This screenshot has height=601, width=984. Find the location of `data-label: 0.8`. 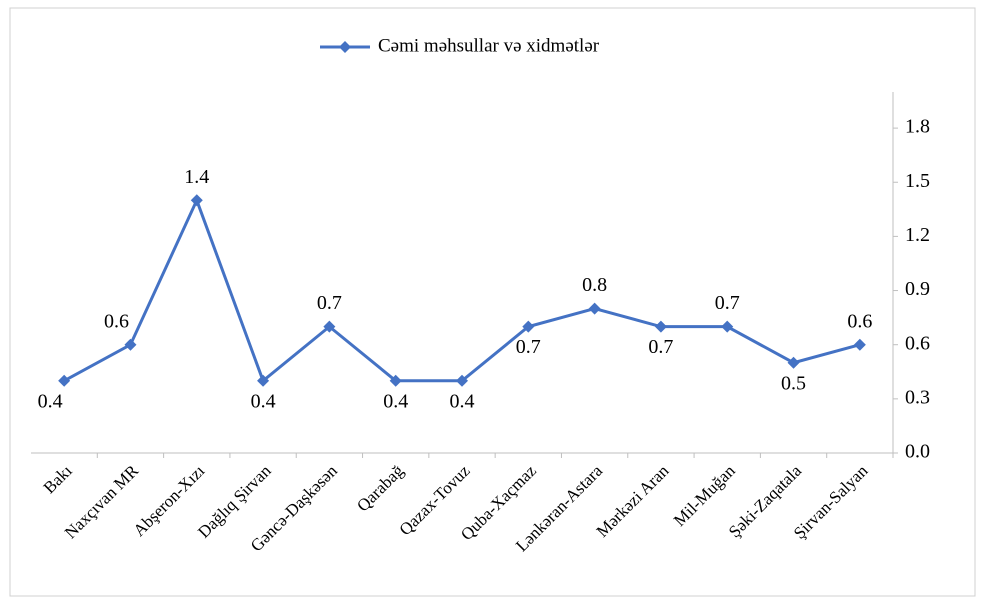

data-label: 0.8 is located at coordinates (594, 285).